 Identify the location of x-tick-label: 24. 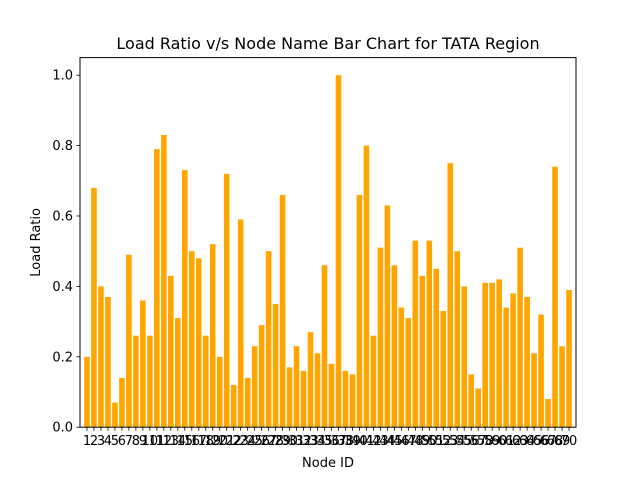
(247, 441).